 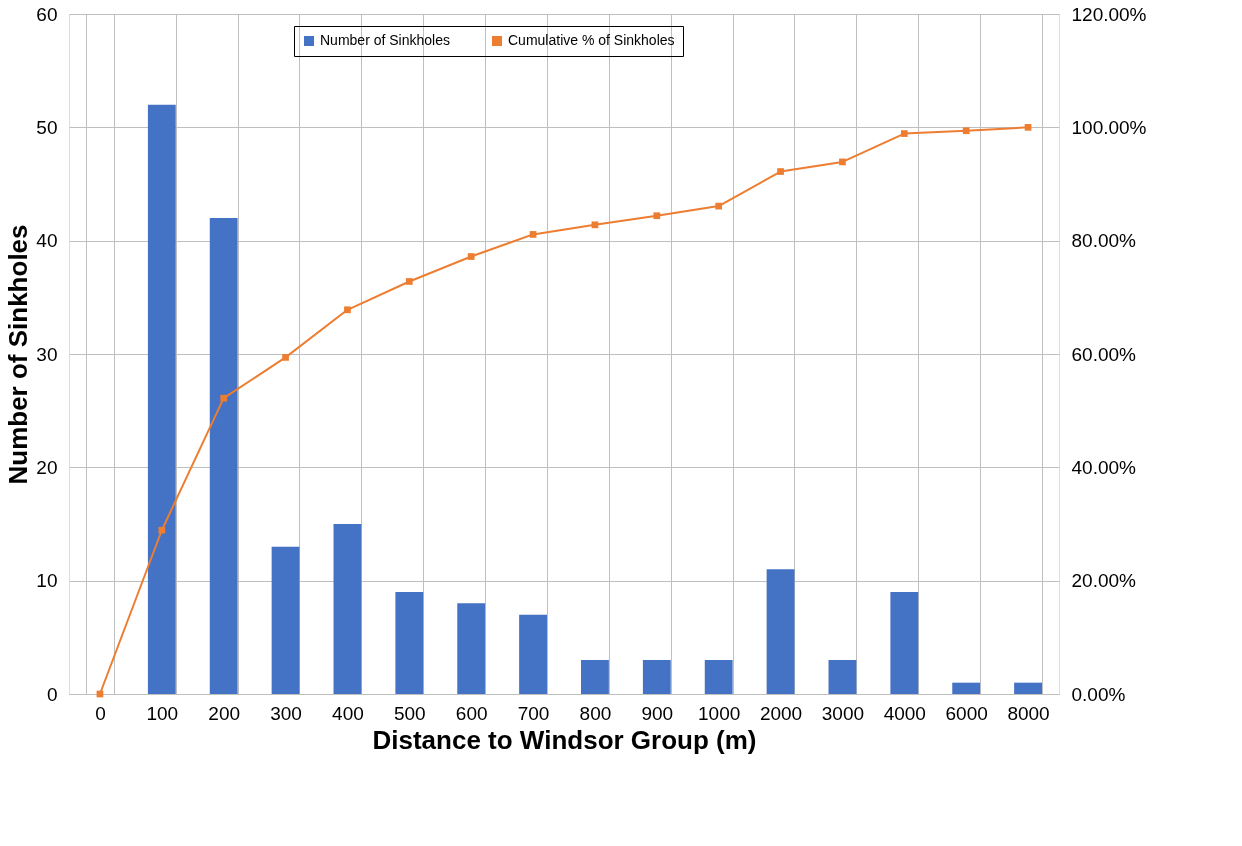 What do you see at coordinates (47, 354) in the screenshot?
I see `y-tick-label: 30` at bounding box center [47, 354].